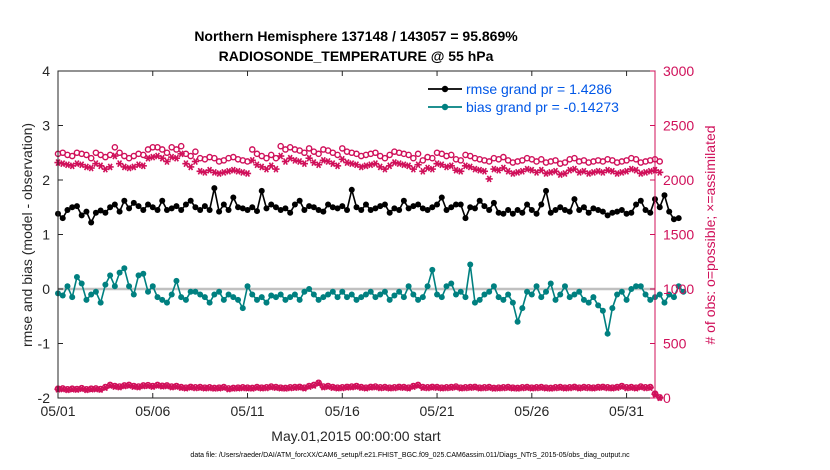 This screenshot has width=830, height=470. Describe the element at coordinates (27, 235) in the screenshot. I see `y-axis-left-label: rmse and bias (model - observation)` at that location.